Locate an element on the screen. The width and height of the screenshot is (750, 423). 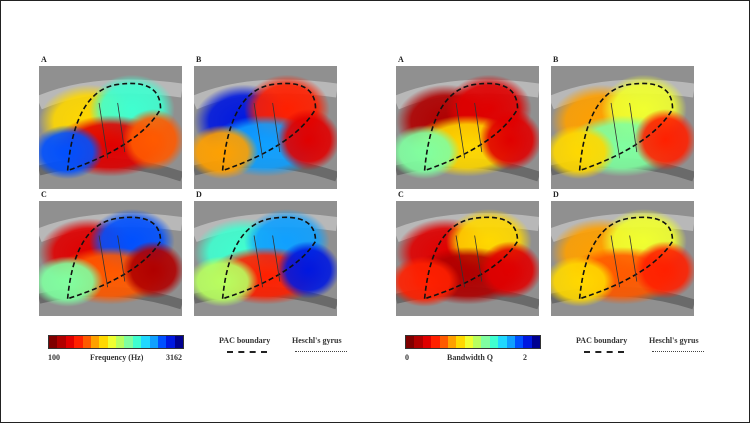
colorbar-min-label: 0 is located at coordinates (407, 357).